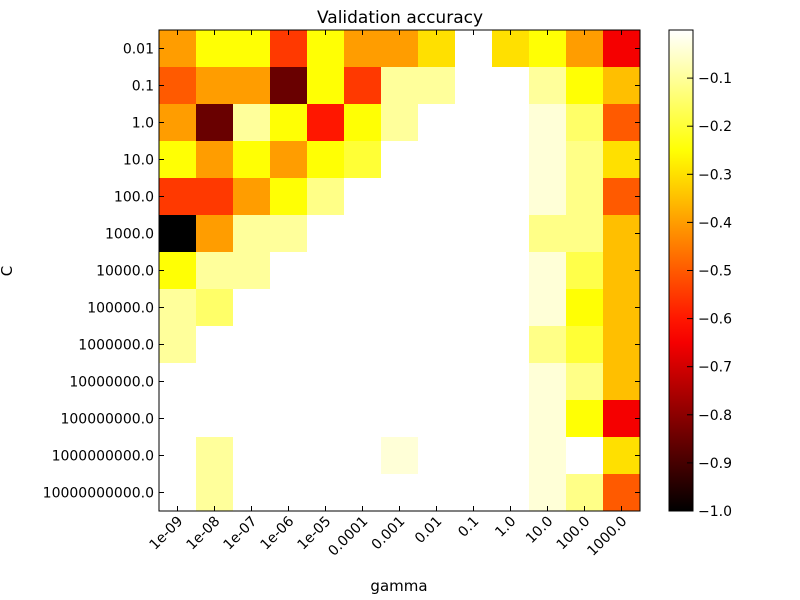 Image resolution: width=800 pixels, height=600 pixels. I want to click on y-tick-label: 10000.0, so click(125, 272).